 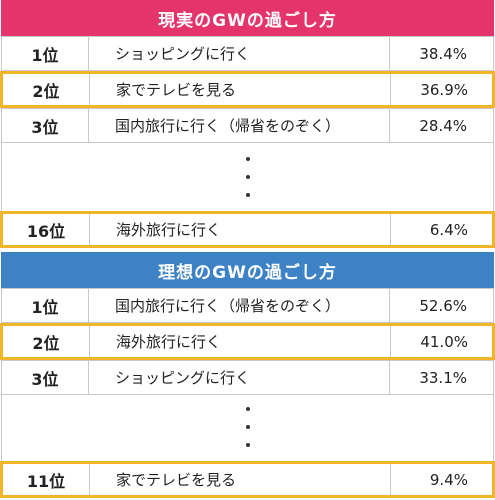 What do you see at coordinates (448, 229) in the screenshot?
I see `percentage-cell: 6.4%` at bounding box center [448, 229].